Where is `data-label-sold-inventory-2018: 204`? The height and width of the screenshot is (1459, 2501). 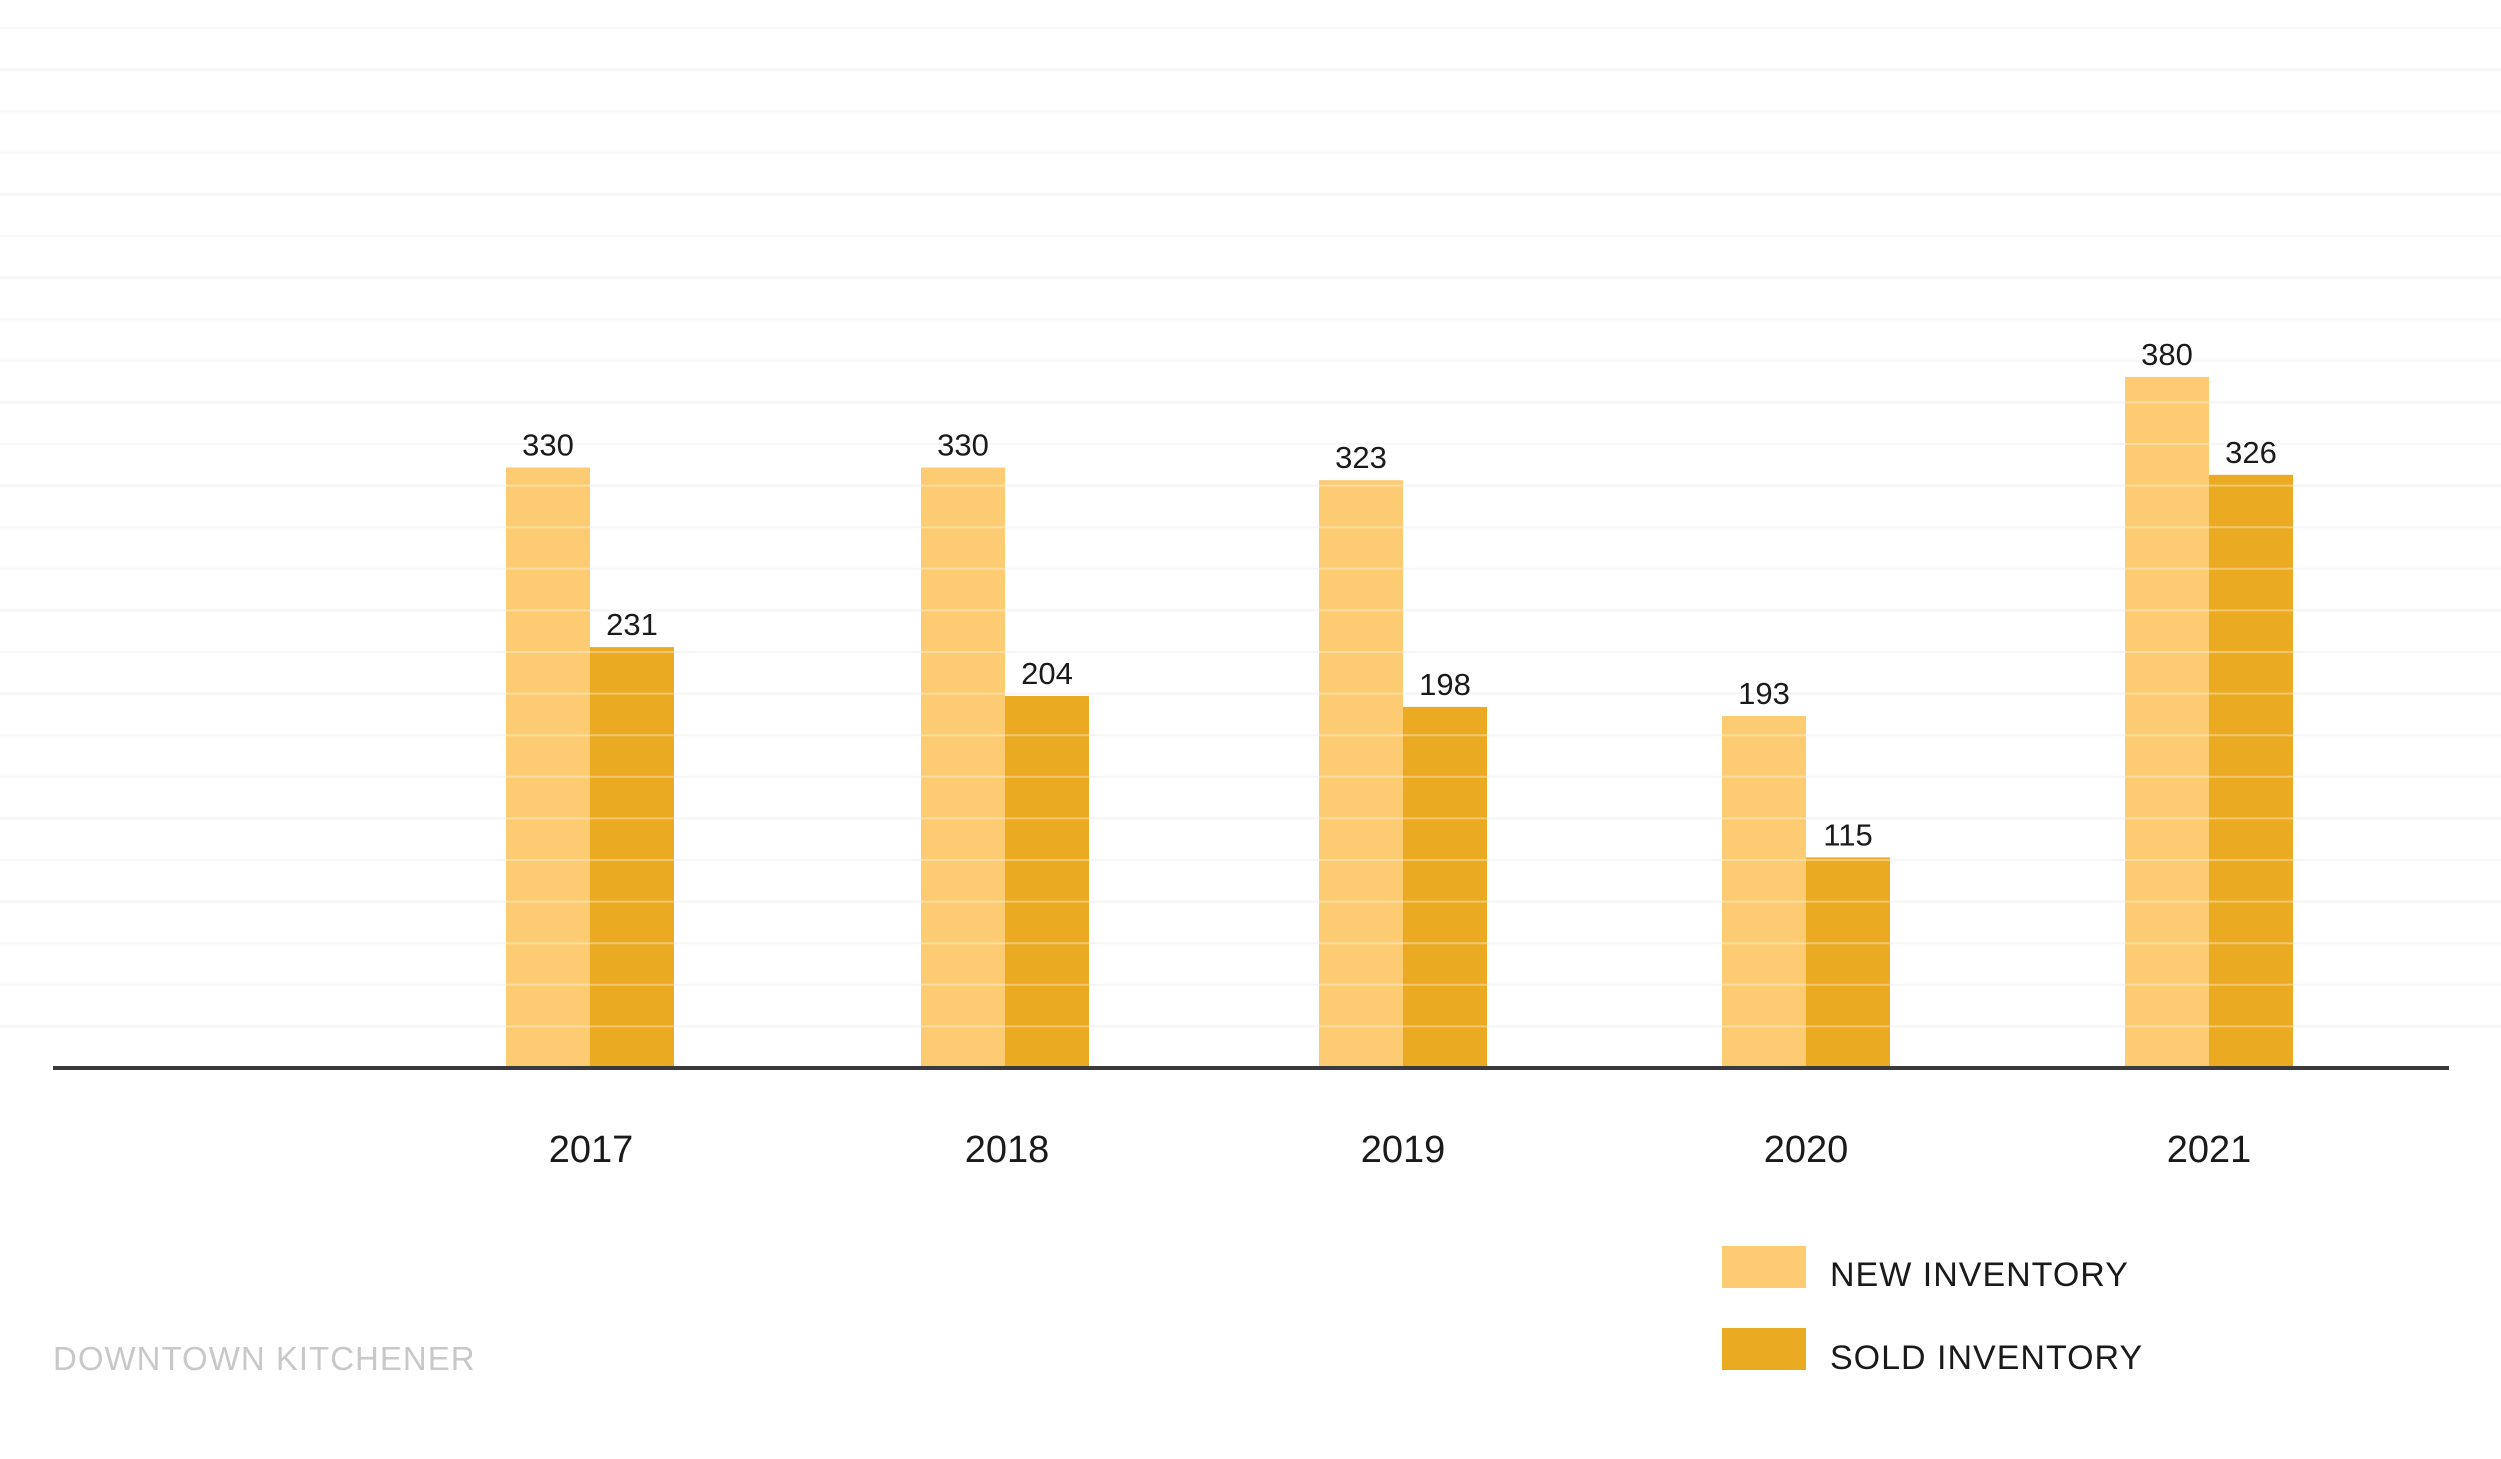 data-label-sold-inventory-2018: 204 is located at coordinates (1047, 673).